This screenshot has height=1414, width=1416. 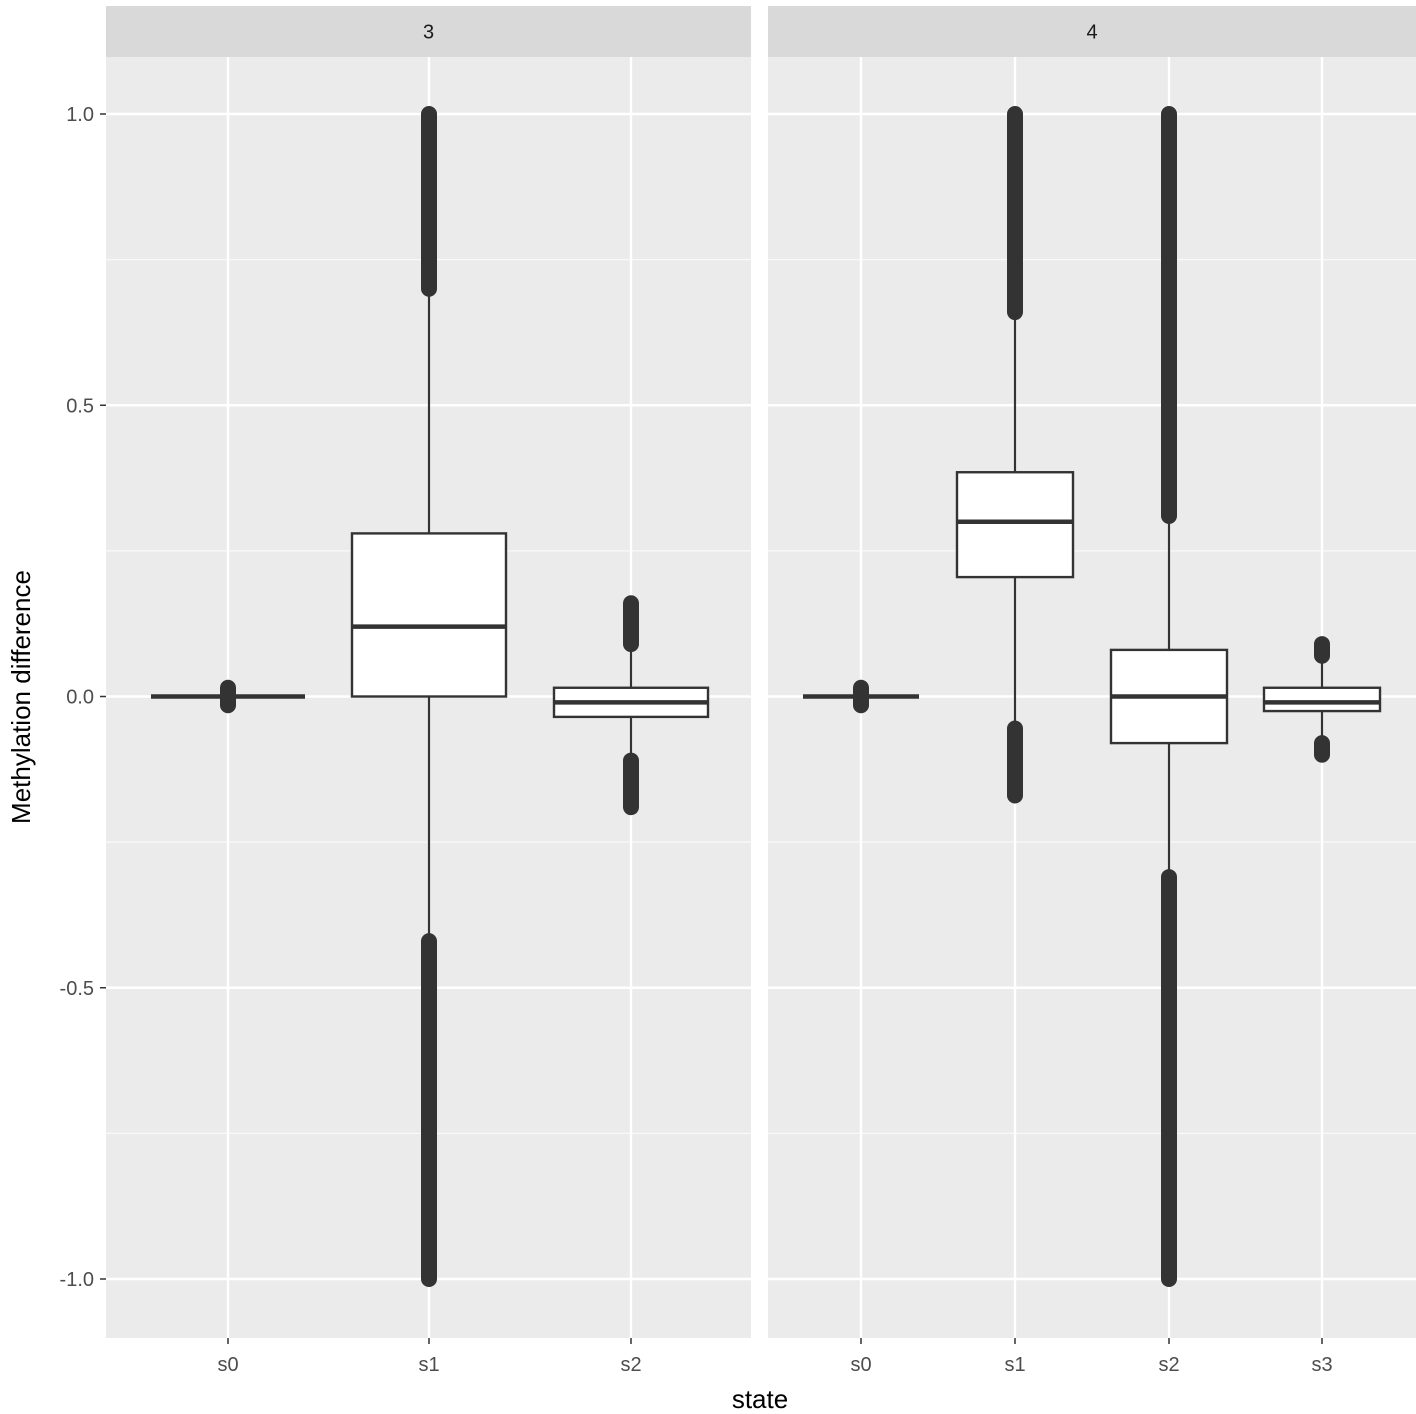 What do you see at coordinates (77, 989) in the screenshot?
I see `y-tick-label: -0.5` at bounding box center [77, 989].